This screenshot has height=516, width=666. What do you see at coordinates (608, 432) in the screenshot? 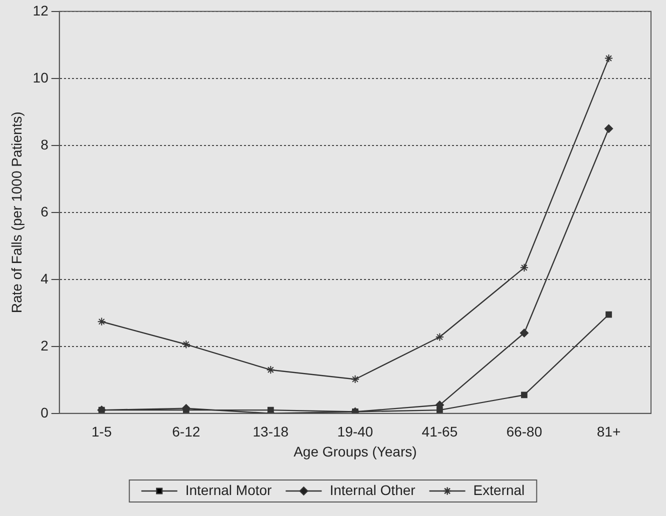
I see `x-tick-label: 81+` at bounding box center [608, 432].